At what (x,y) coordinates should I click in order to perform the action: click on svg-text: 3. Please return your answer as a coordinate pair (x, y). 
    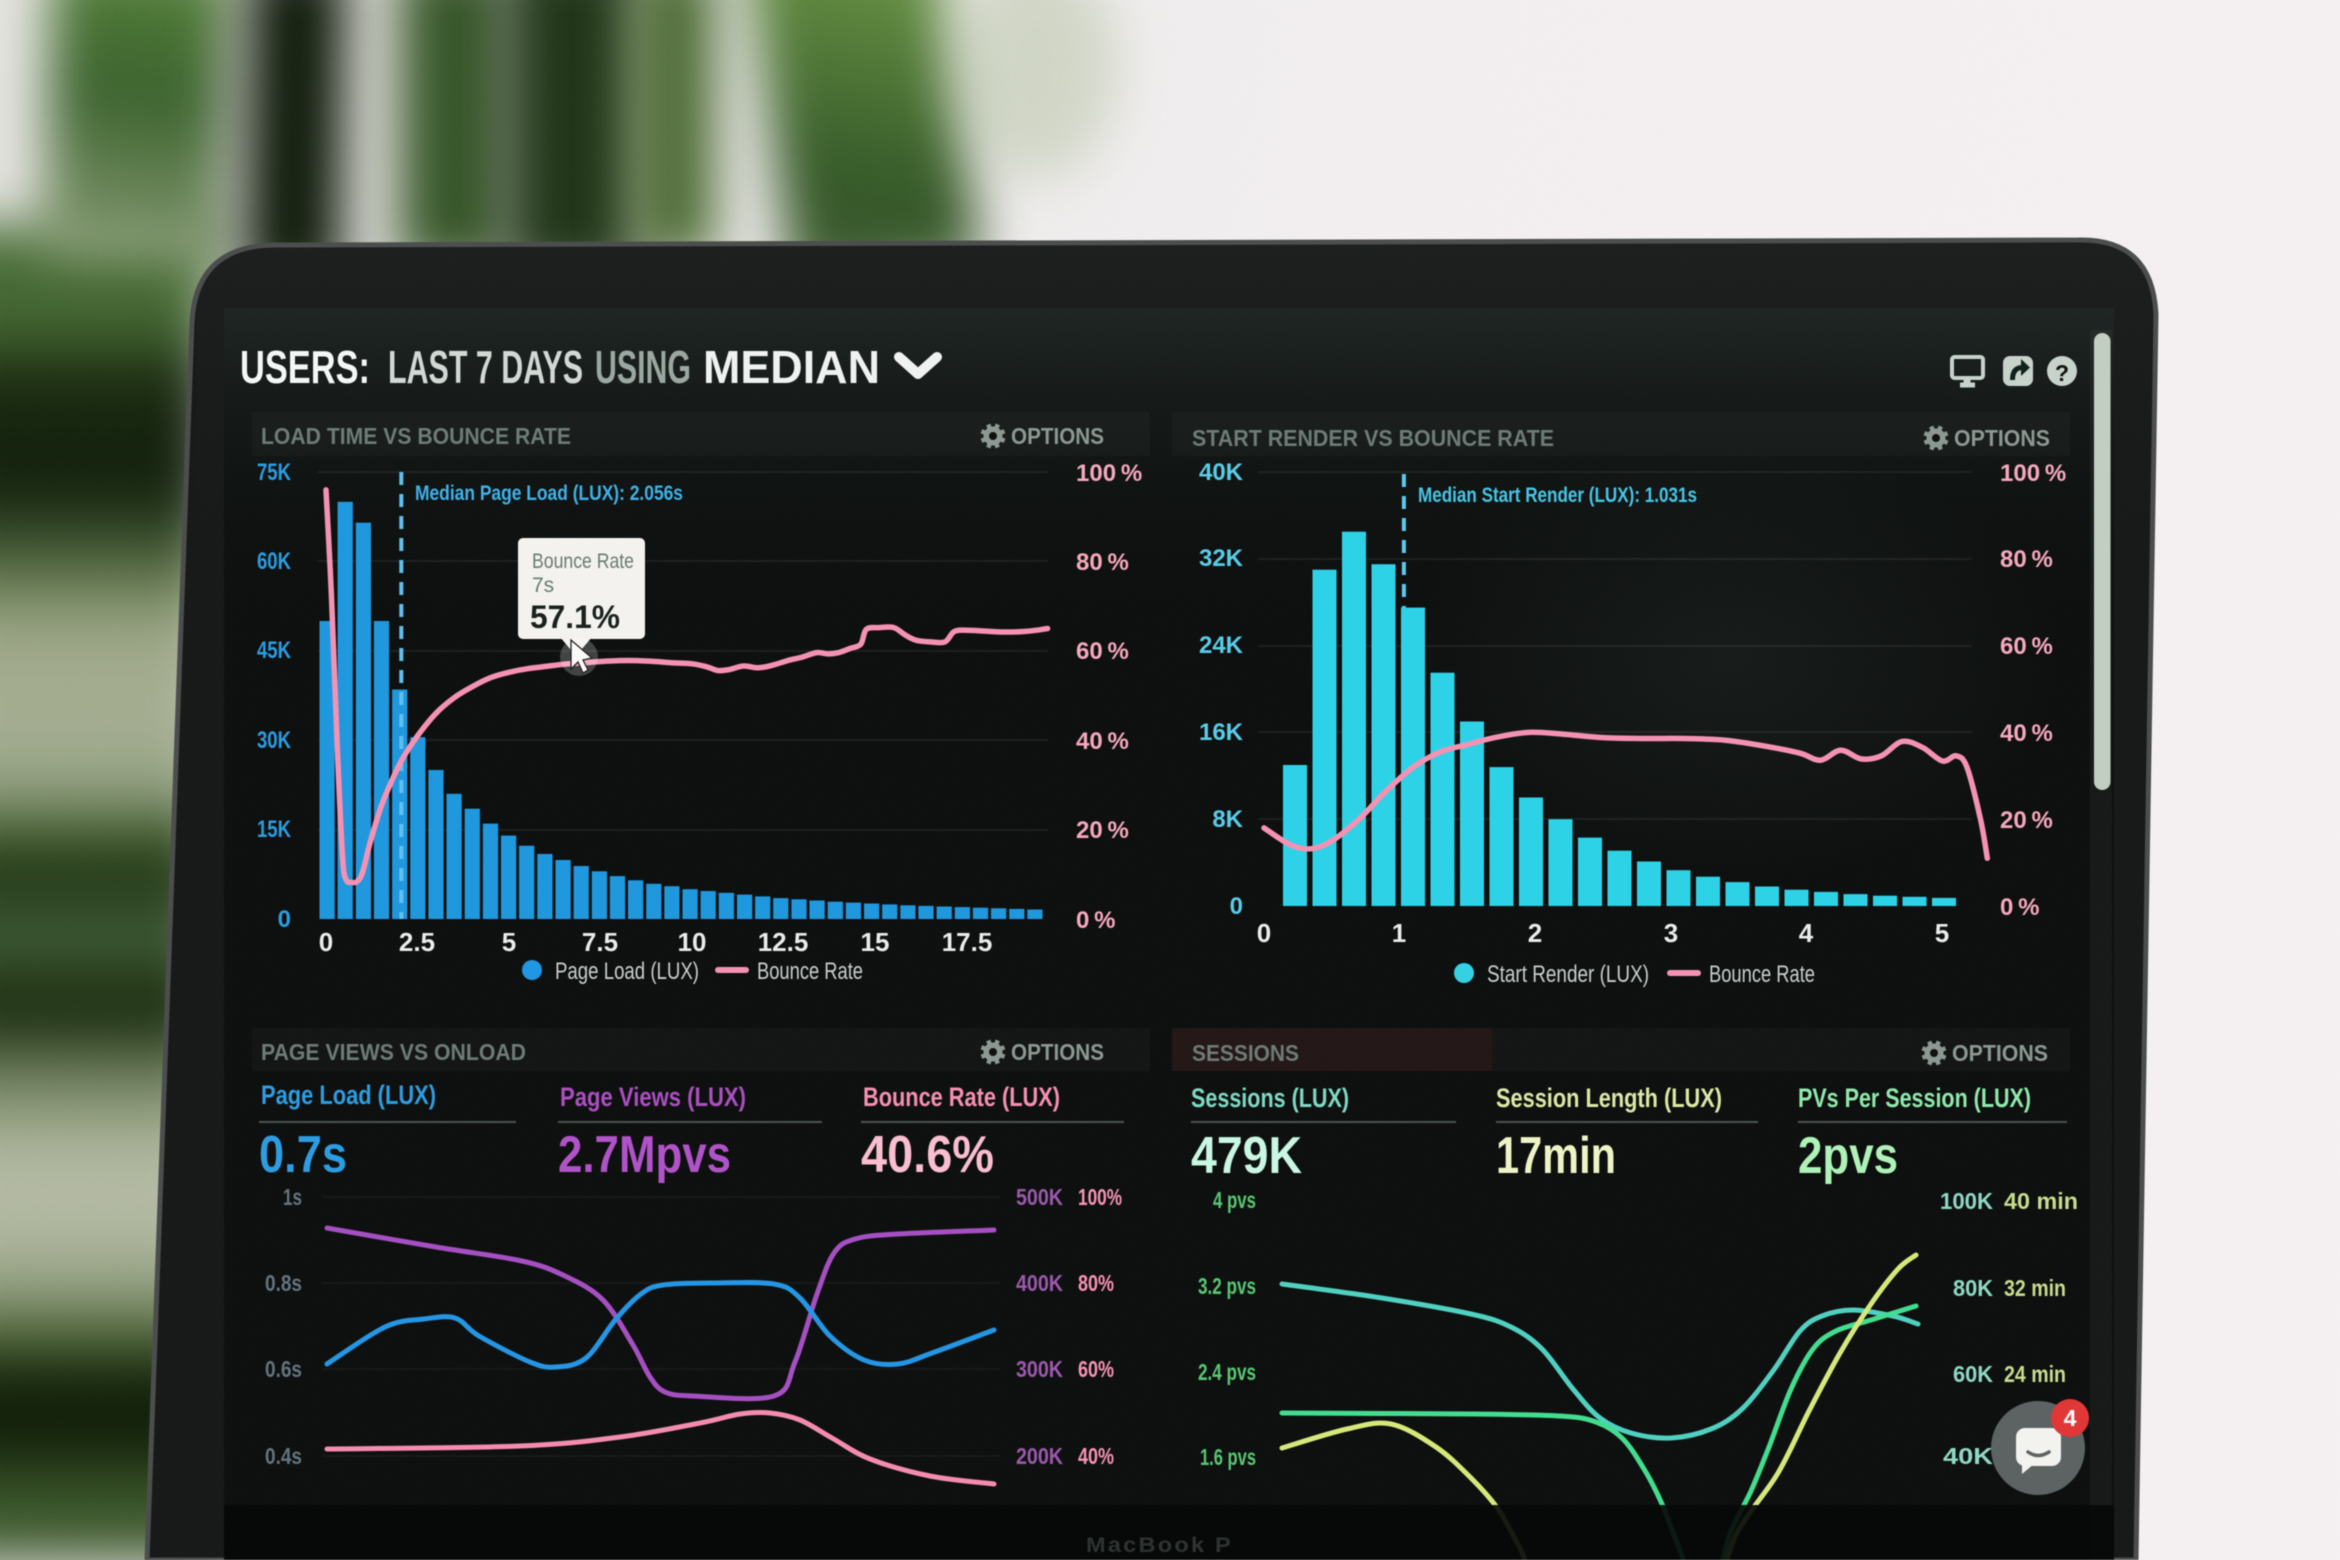
    Looking at the image, I should click on (1671, 933).